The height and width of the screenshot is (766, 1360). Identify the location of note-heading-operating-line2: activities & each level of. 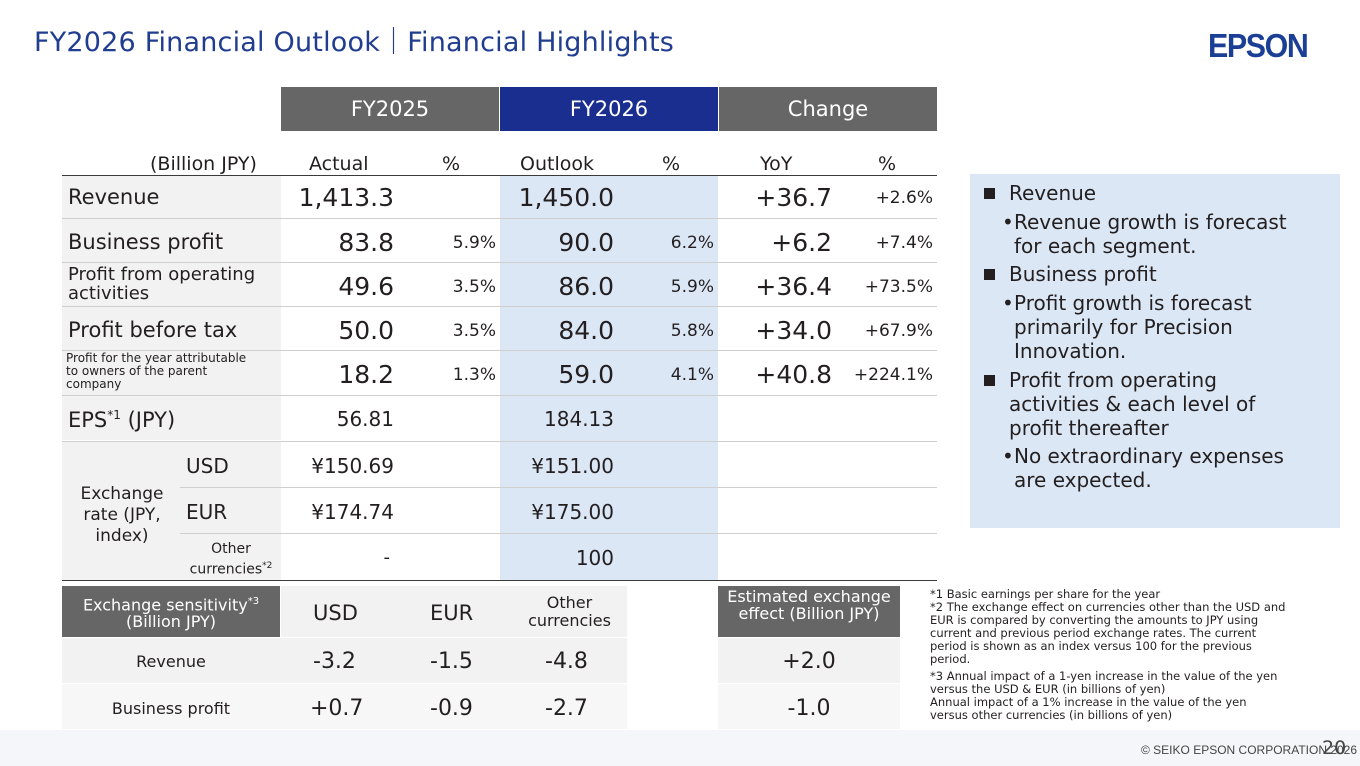
(1132, 404).